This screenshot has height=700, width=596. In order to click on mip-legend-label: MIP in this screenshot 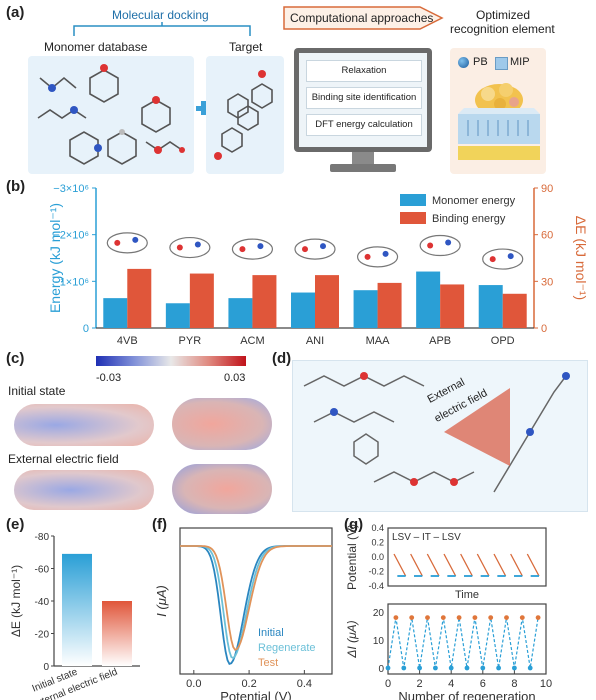, I will do `click(520, 62)`.